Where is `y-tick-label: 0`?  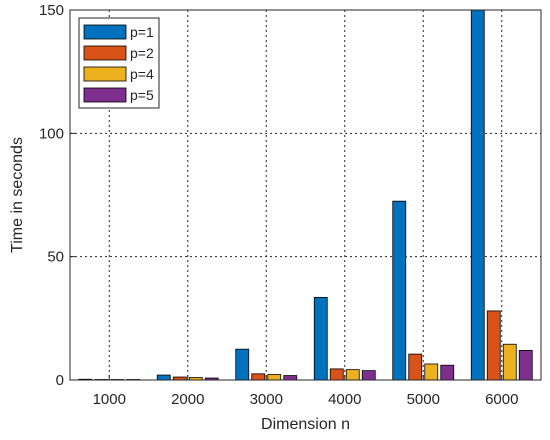
y-tick-label: 0 is located at coordinates (60, 380).